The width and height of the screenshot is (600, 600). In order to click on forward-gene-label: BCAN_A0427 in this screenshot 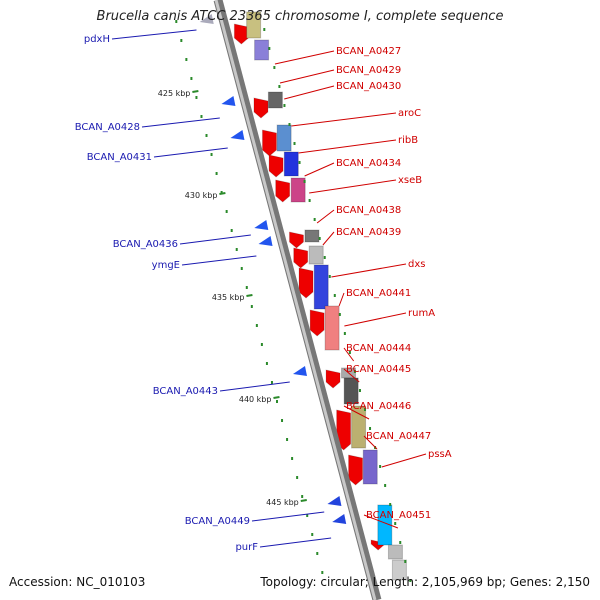, I will do `click(368, 51)`.